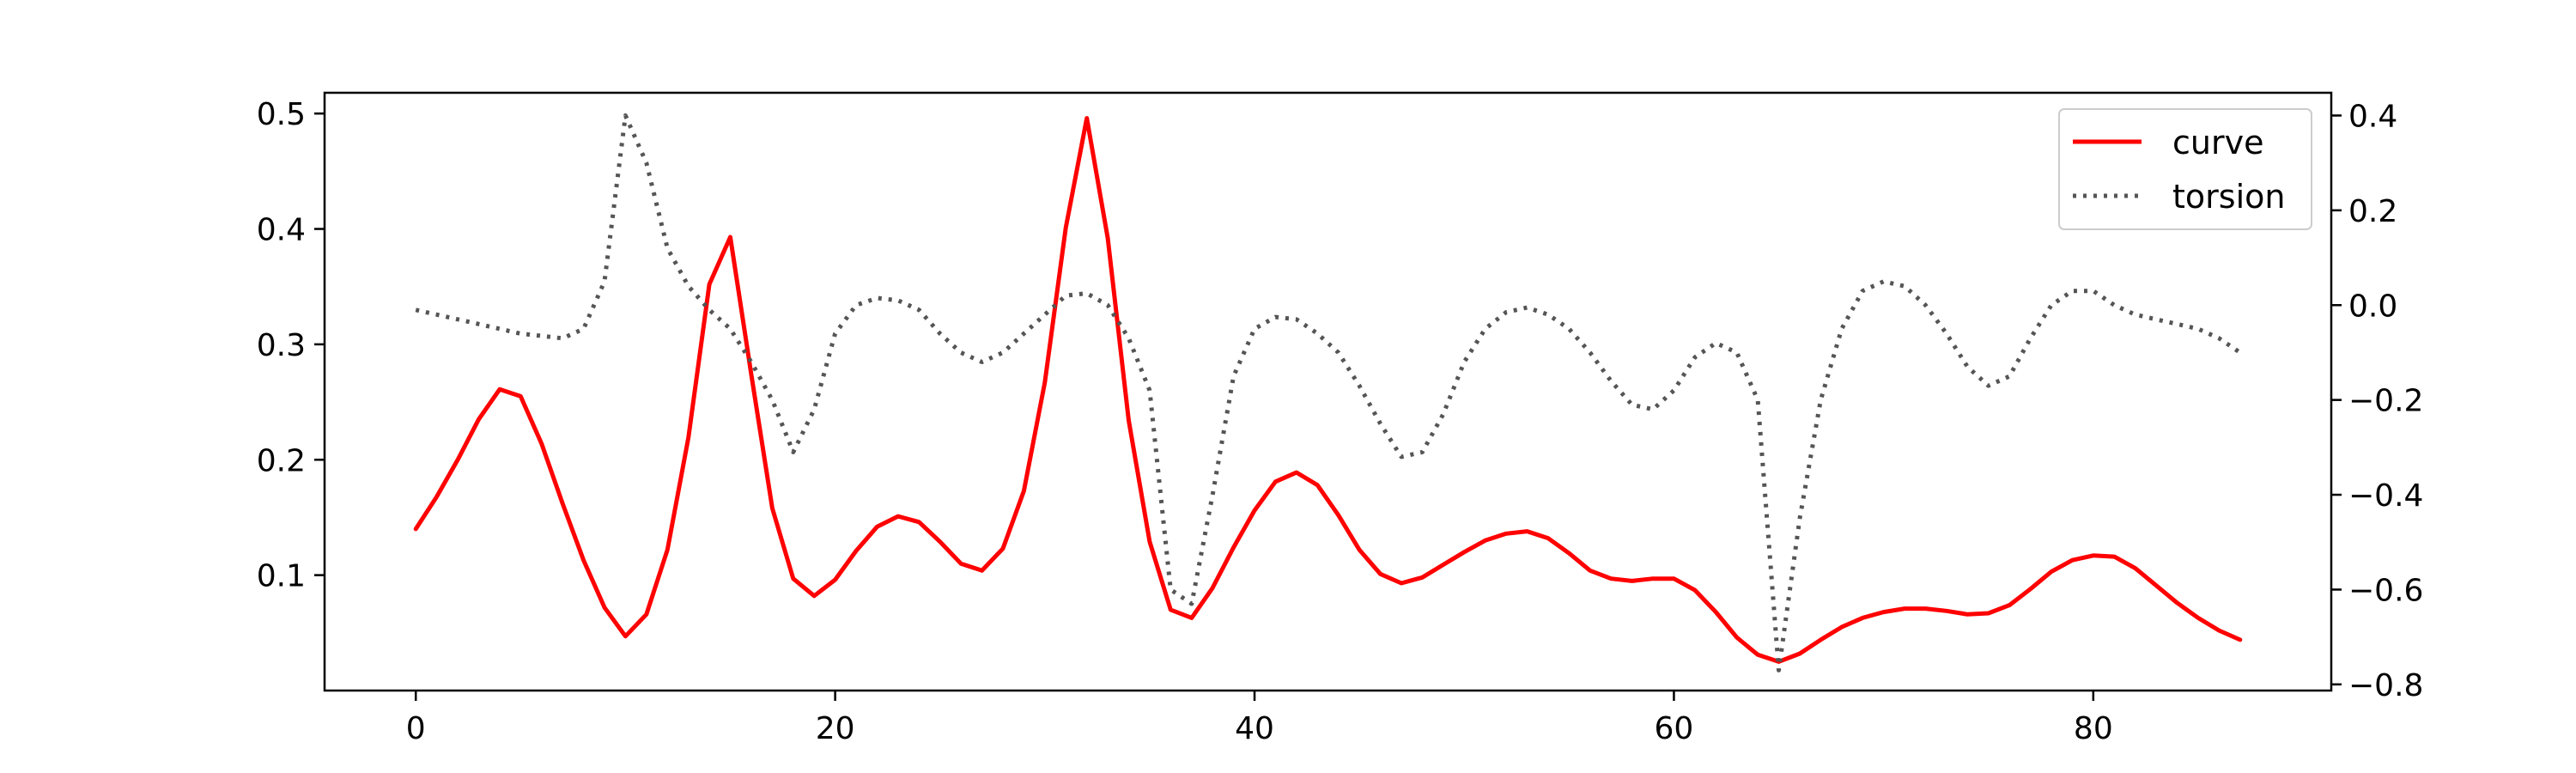 The width and height of the screenshot is (2576, 773). I want to click on y-left-tick-label: 0.4, so click(281, 230).